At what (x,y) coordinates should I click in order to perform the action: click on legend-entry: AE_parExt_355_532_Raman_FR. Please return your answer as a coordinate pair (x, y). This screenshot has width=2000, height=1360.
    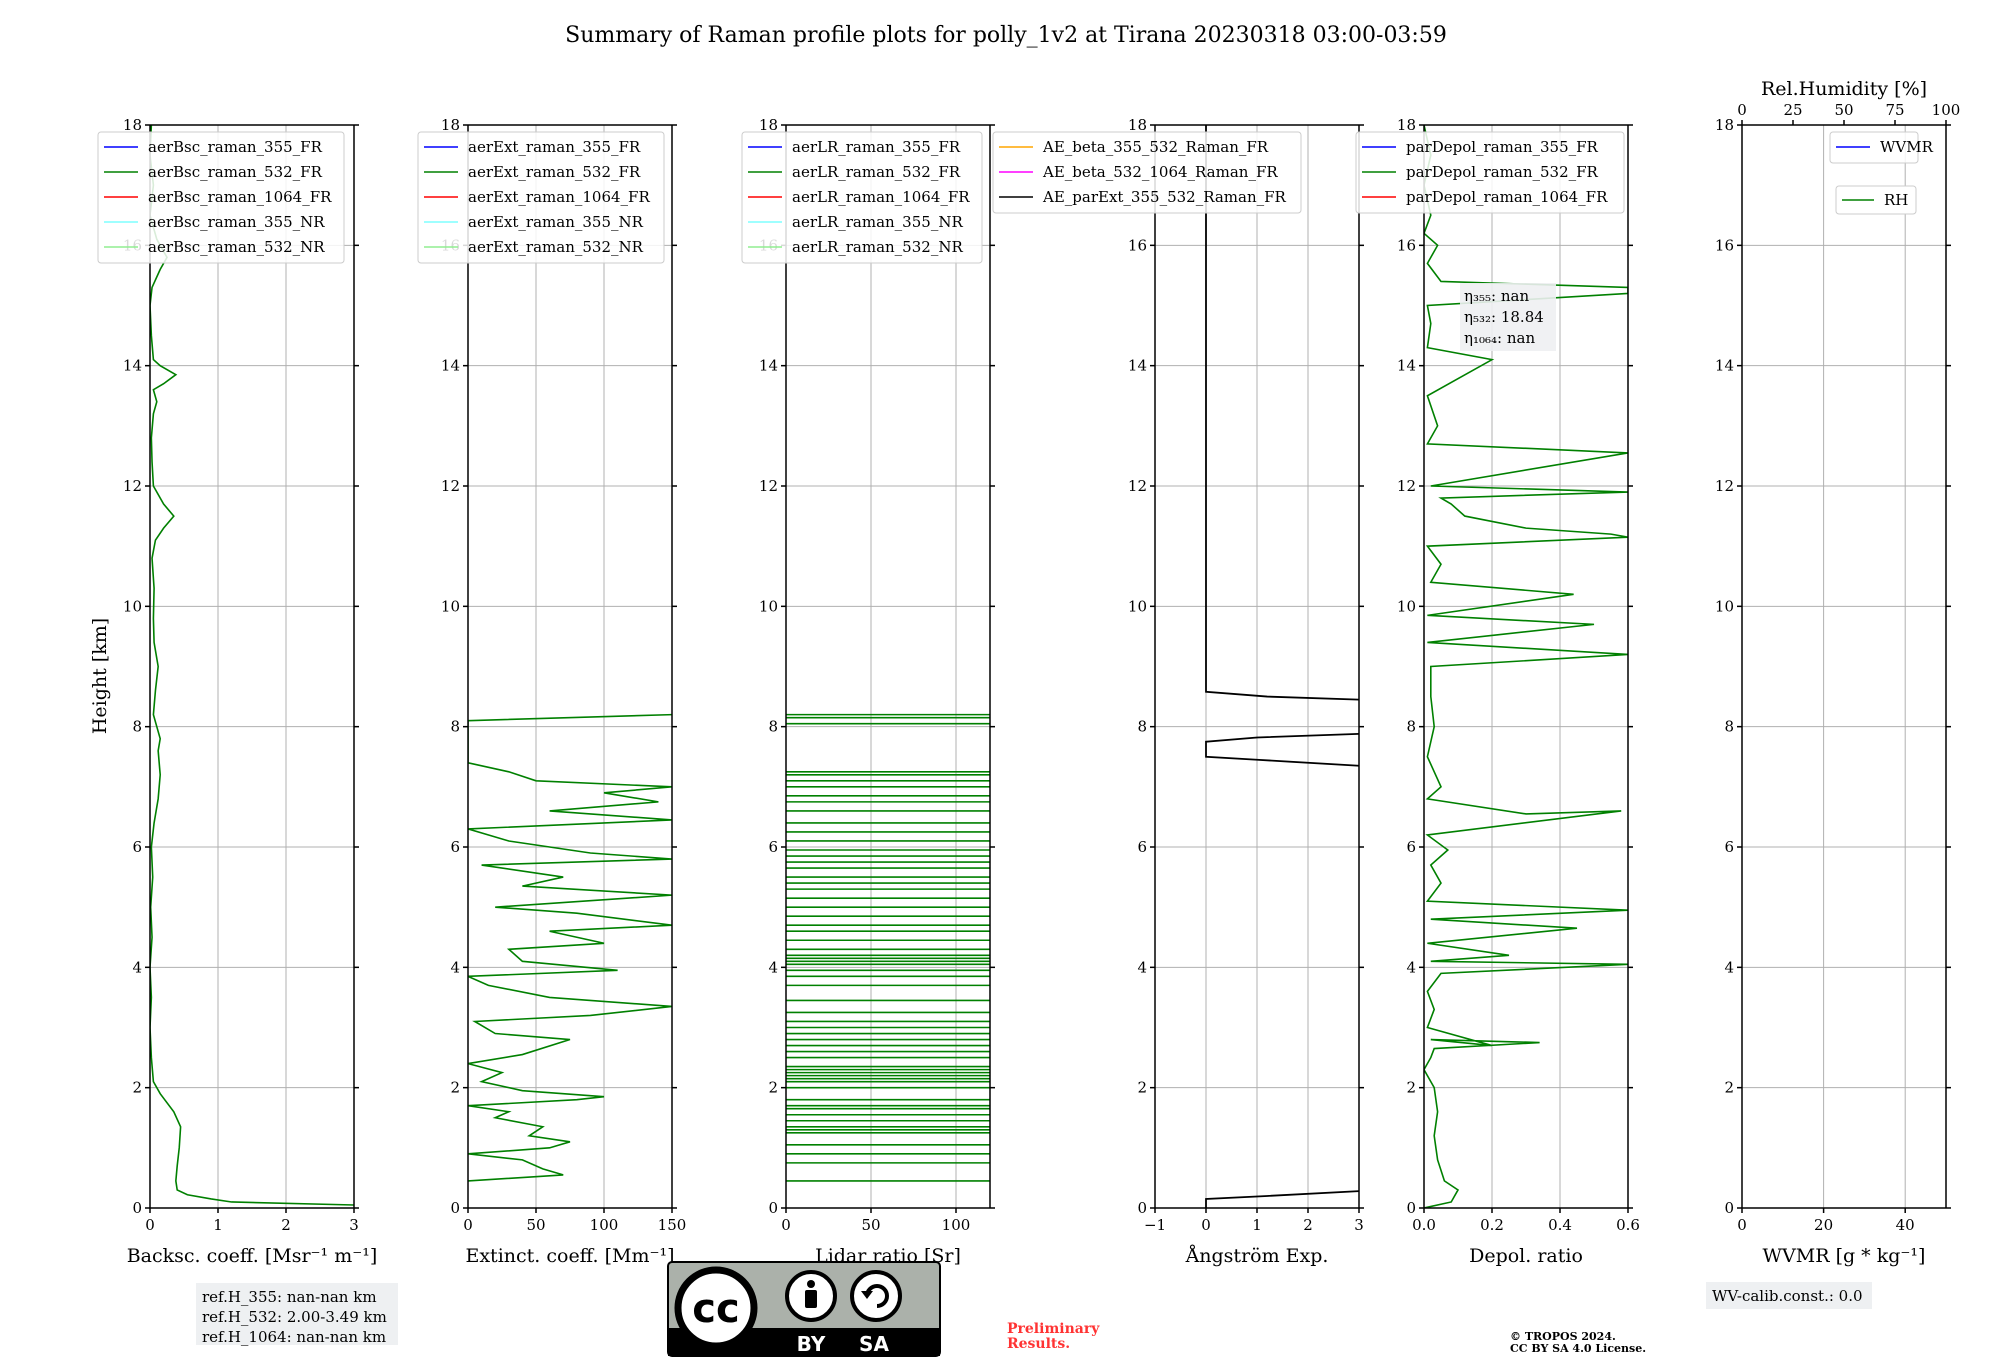
    Looking at the image, I should click on (1164, 197).